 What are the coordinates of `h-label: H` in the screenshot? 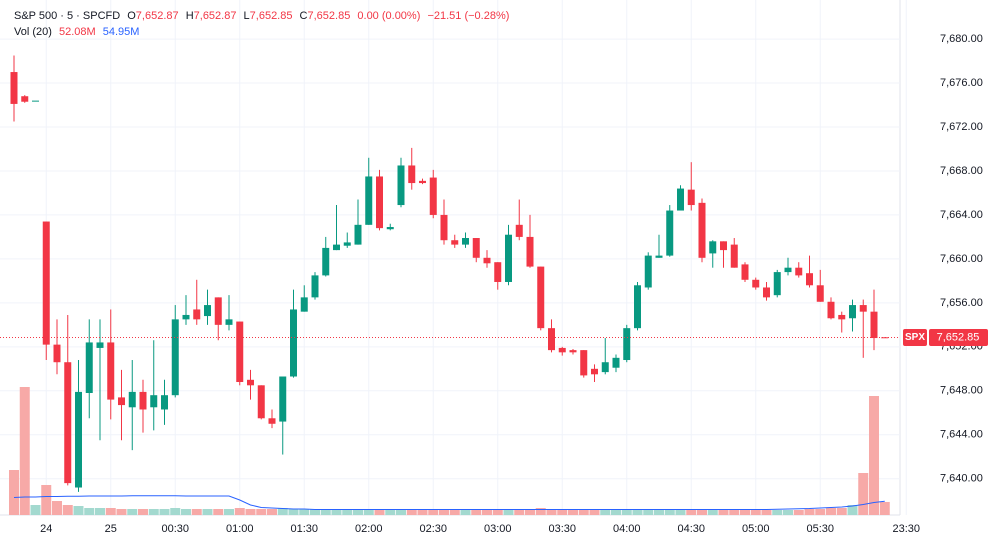 It's located at (189, 16).